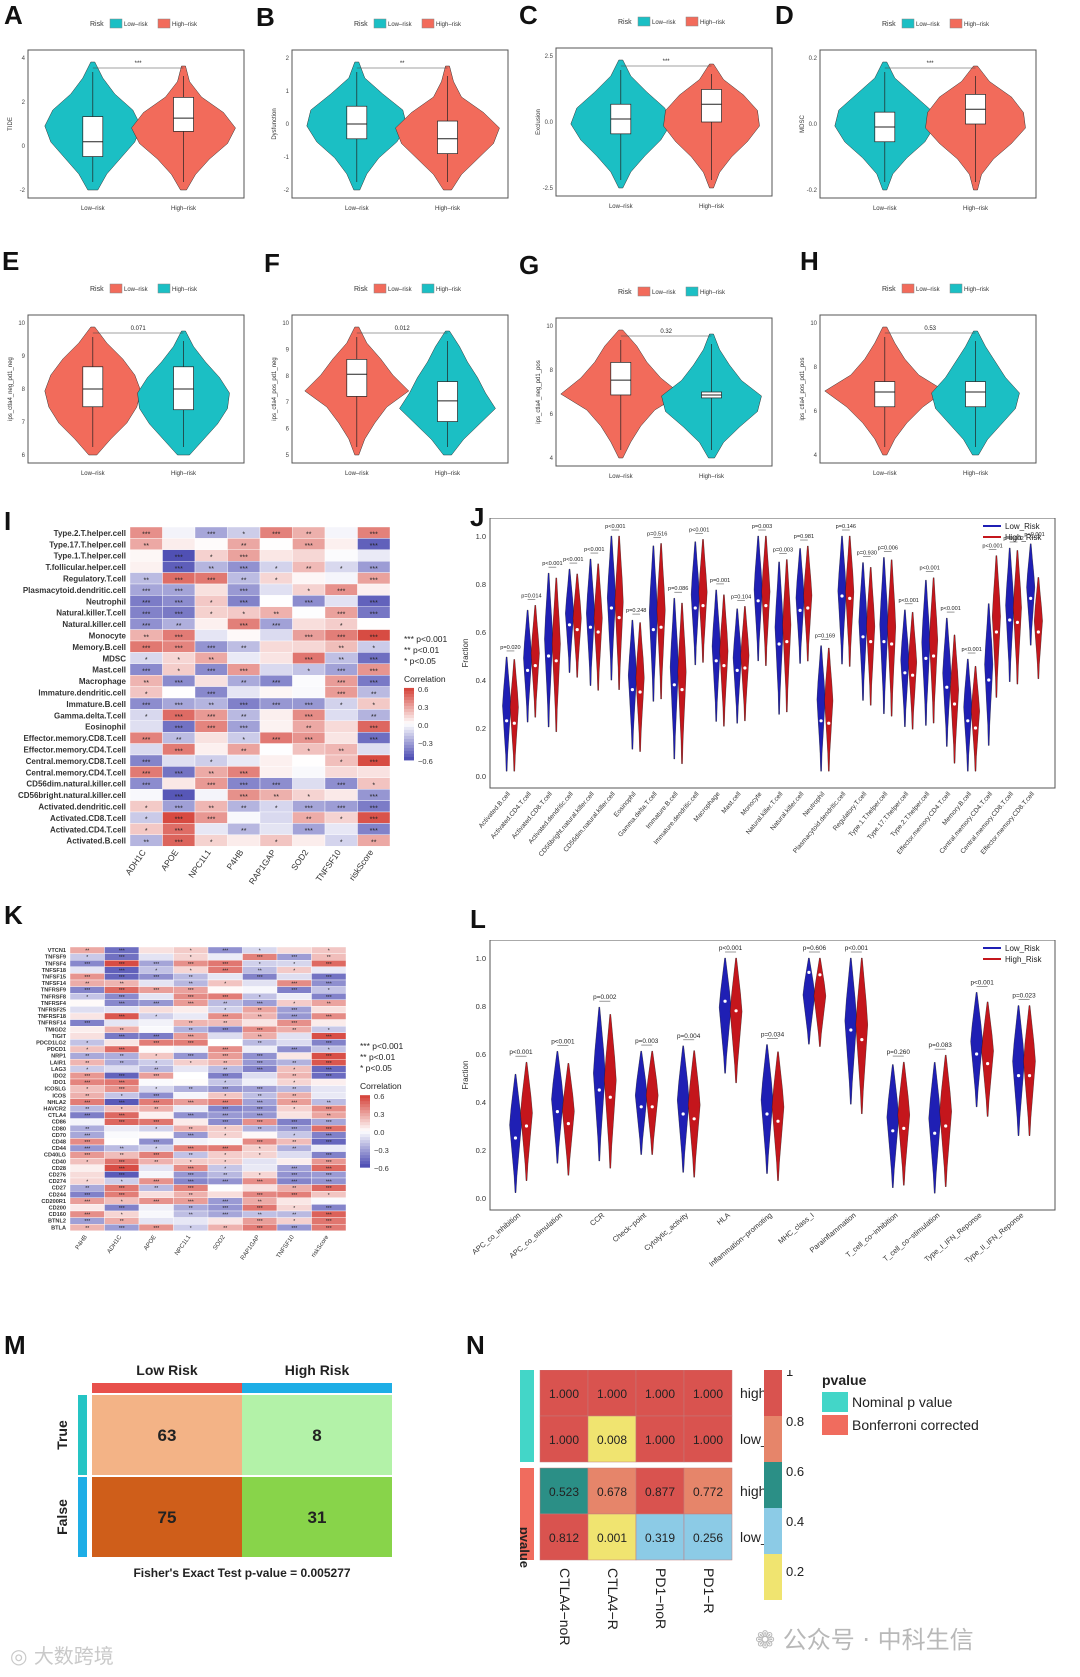 This screenshot has height=1677, width=1080. I want to click on table-cell, so click(317, 1435).